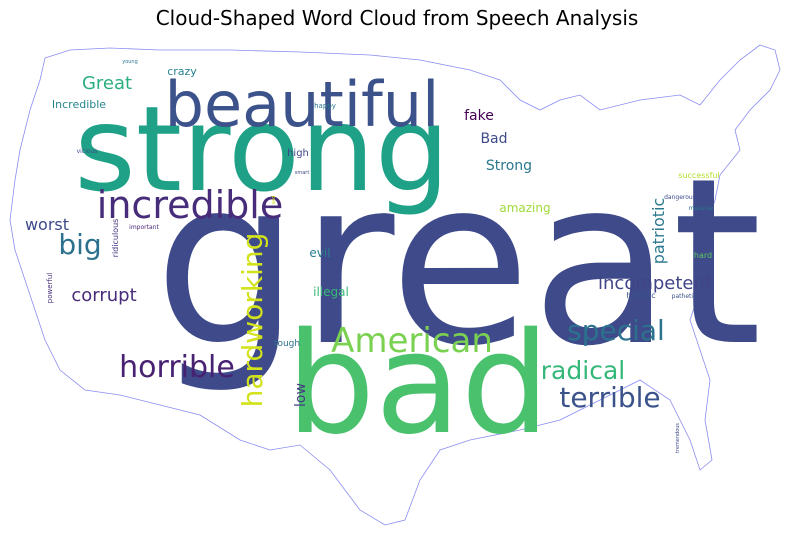 This screenshot has width=794, height=536. I want to click on word-bad: Bad, so click(493, 139).